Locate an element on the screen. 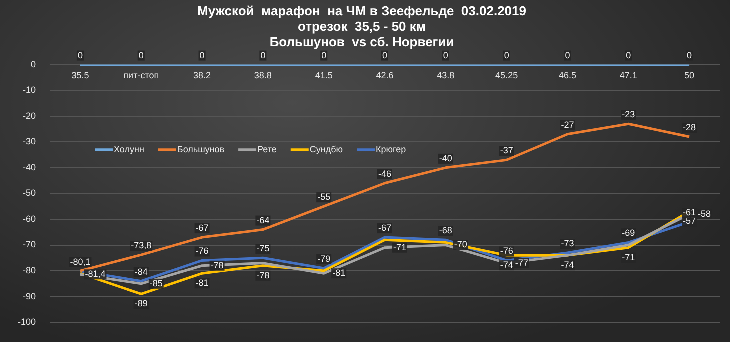 This screenshot has width=730, height=342. x-tick-label: 46.5 is located at coordinates (567, 75).